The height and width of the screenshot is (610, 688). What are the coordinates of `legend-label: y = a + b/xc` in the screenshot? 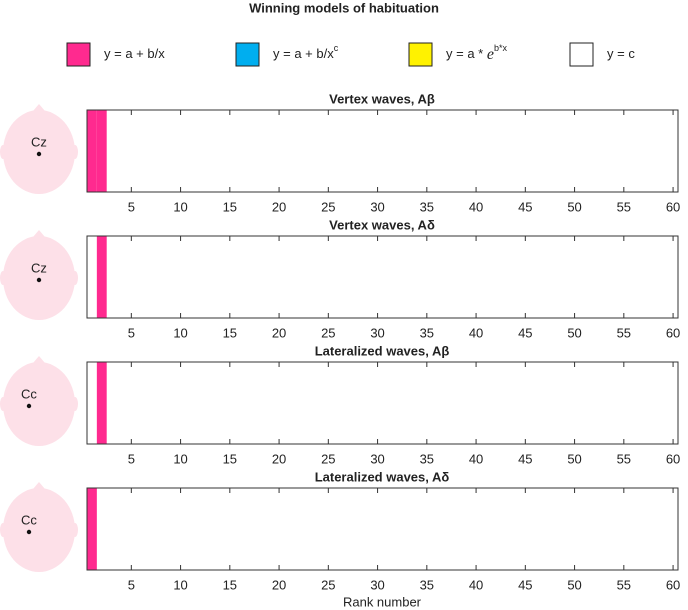 It's located at (306, 52).